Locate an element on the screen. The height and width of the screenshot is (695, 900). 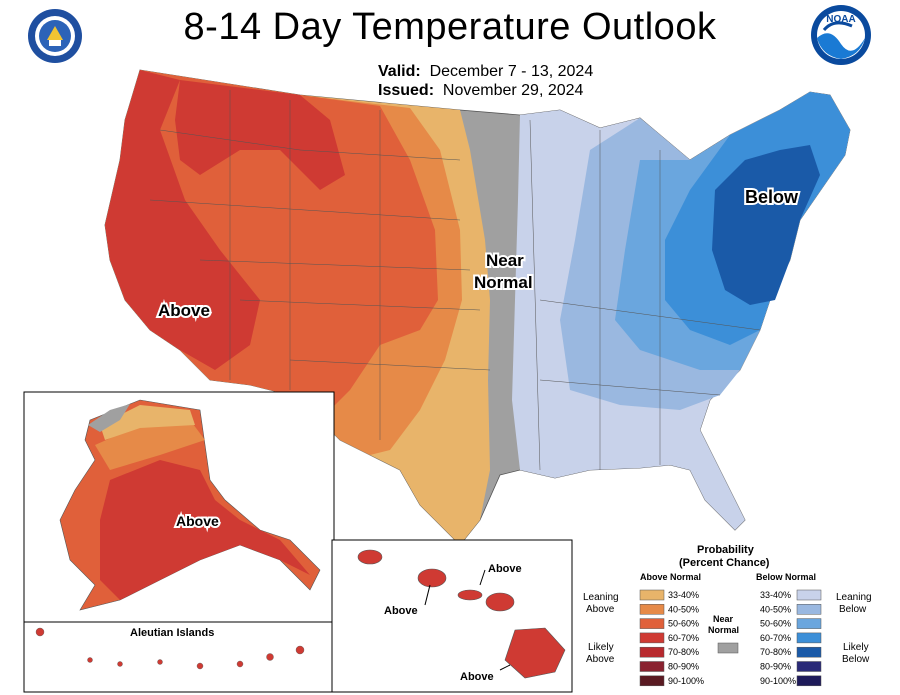
legend-below-range: 33-40% is located at coordinates (775, 595).